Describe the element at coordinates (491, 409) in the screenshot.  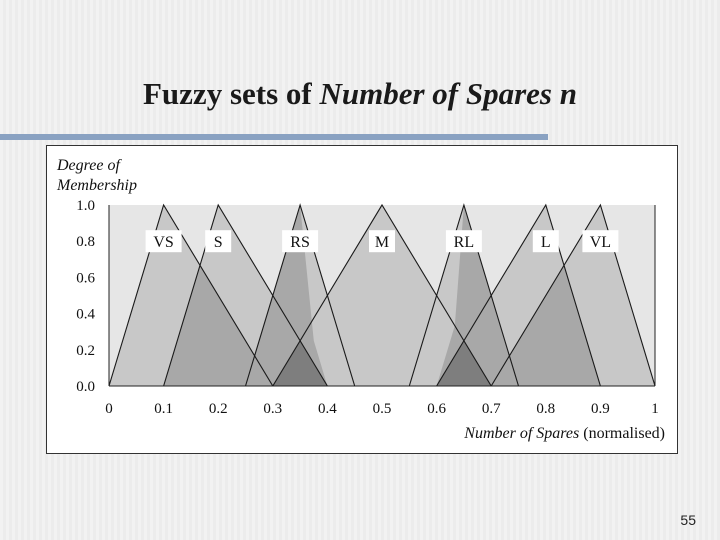
I see `x-tick-label: 0.7` at that location.